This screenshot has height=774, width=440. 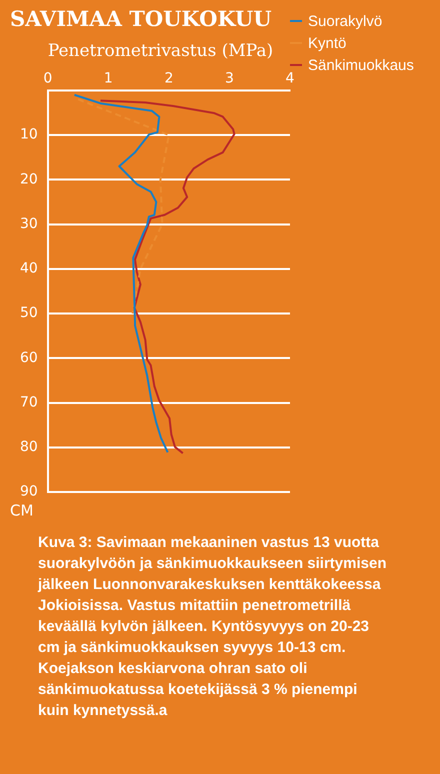 What do you see at coordinates (29, 402) in the screenshot?
I see `y-tick-label: 70` at bounding box center [29, 402].